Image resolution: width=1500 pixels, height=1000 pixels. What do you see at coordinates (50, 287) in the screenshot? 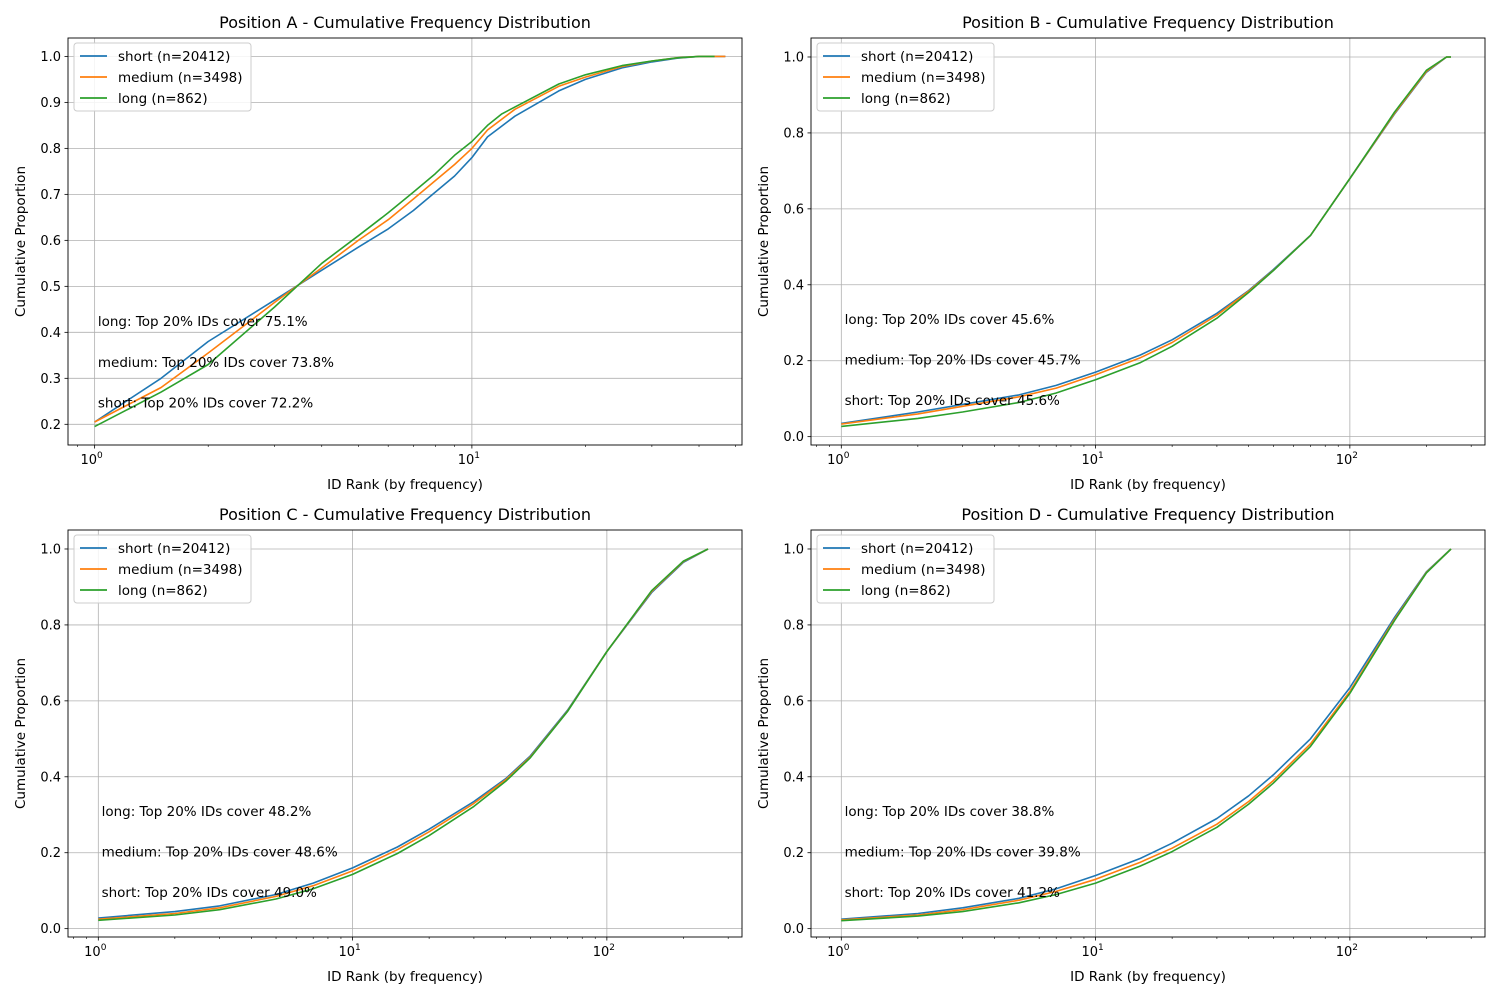
I see `y-tick-label: 0.5` at bounding box center [50, 287].